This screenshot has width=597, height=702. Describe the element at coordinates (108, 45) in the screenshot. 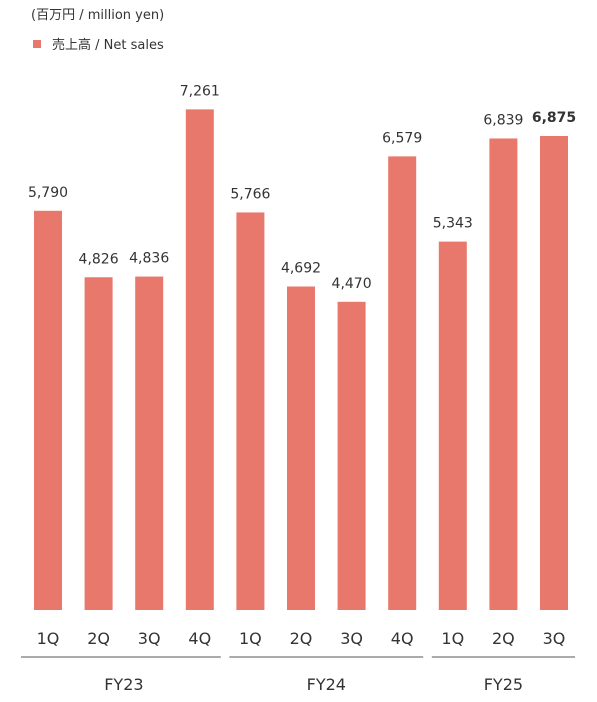

I see `legend-label: 売上高 / Net sales` at that location.